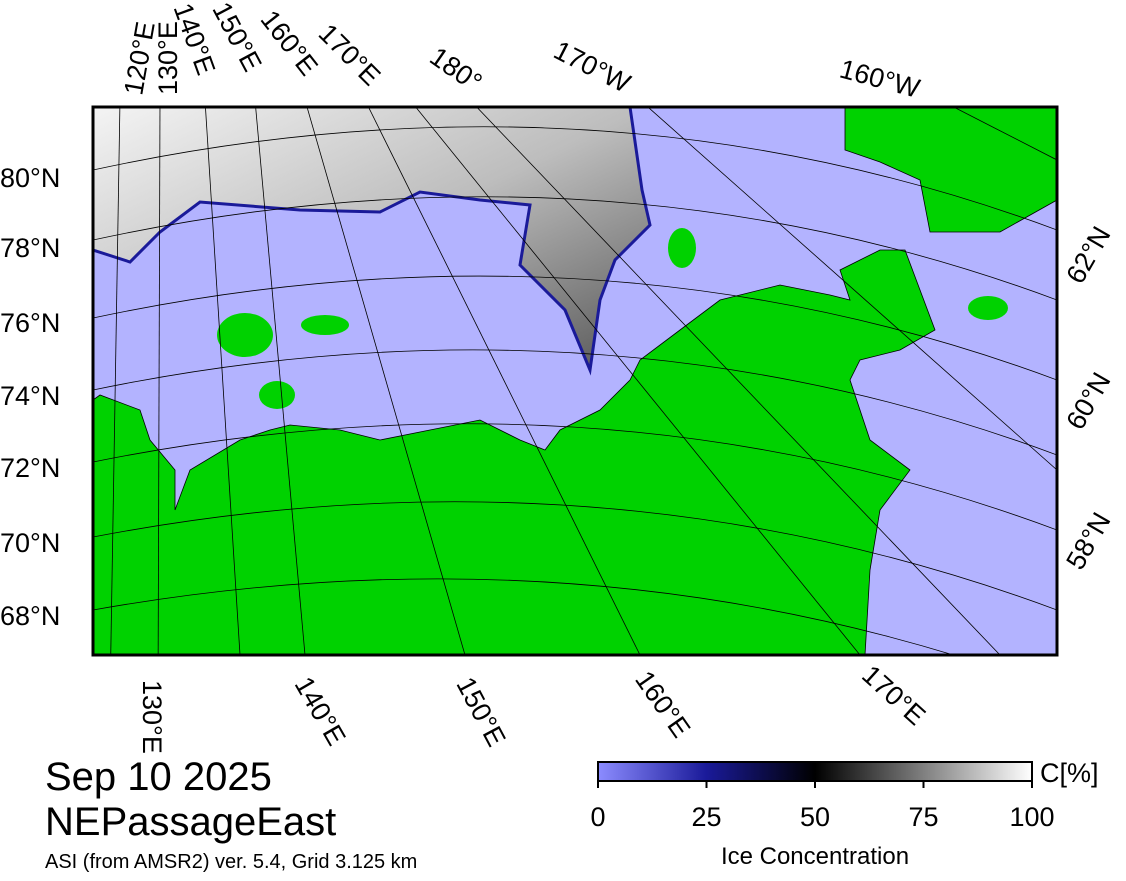  Describe the element at coordinates (592, 67) in the screenshot. I see `graticule-label: 170°W` at that location.